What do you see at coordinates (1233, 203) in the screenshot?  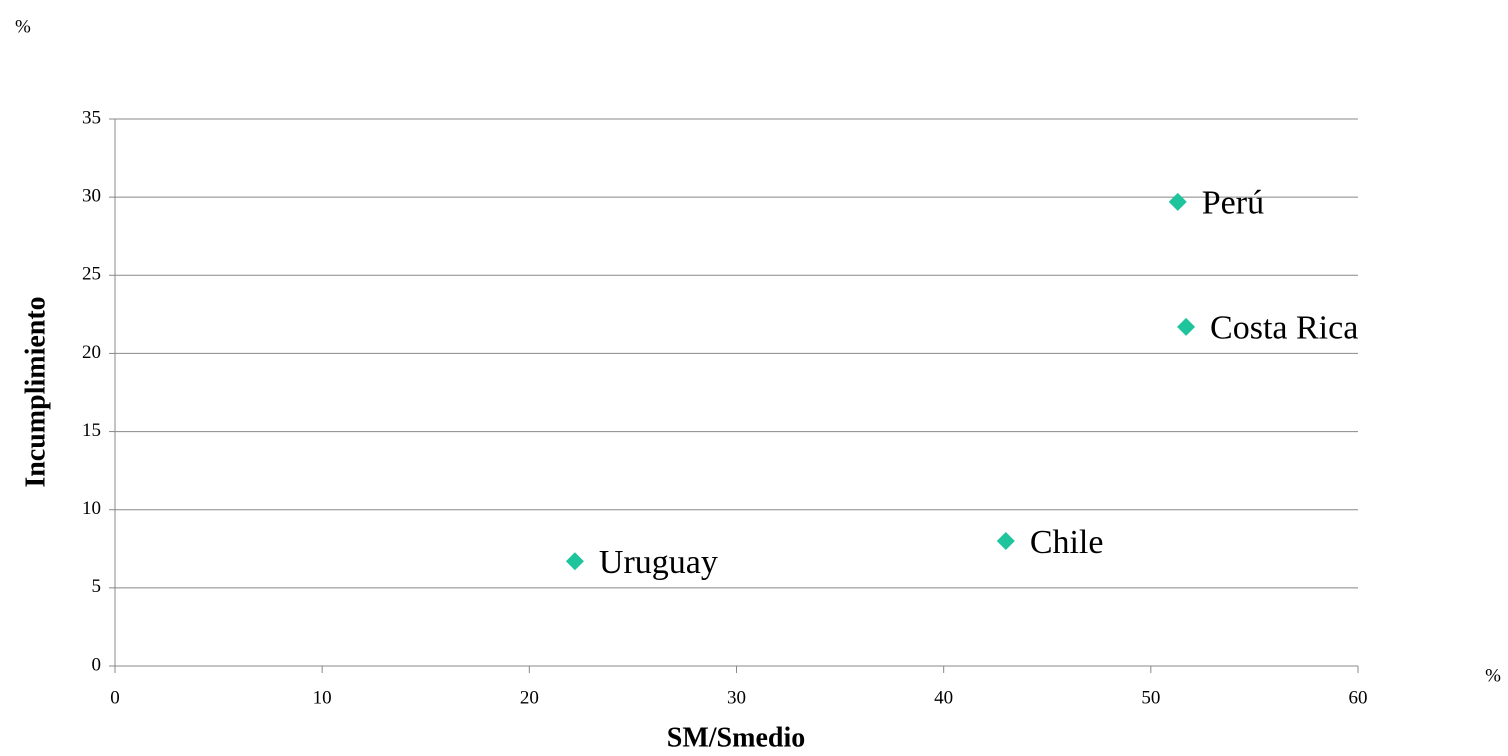 I see `point-label: Perú` at bounding box center [1233, 203].